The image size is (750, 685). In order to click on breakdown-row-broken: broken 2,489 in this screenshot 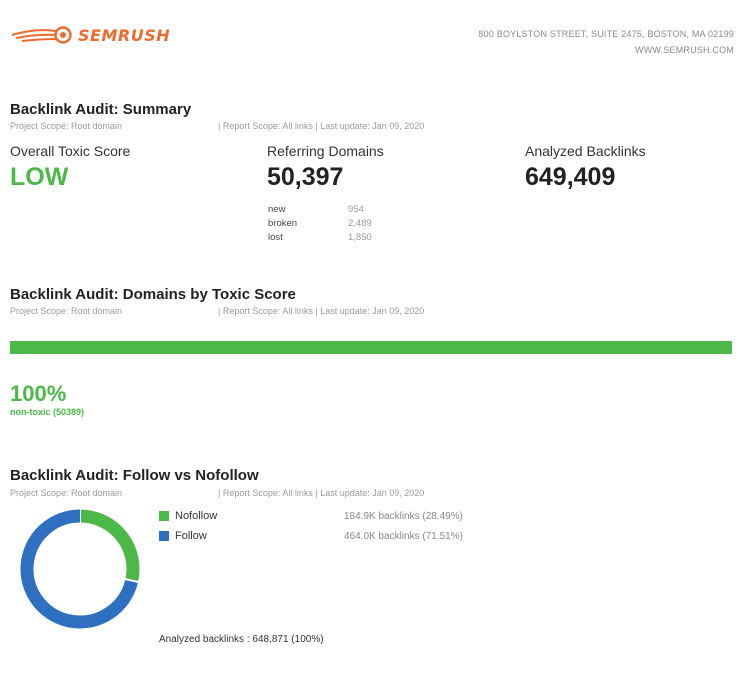, I will do `click(320, 223)`.